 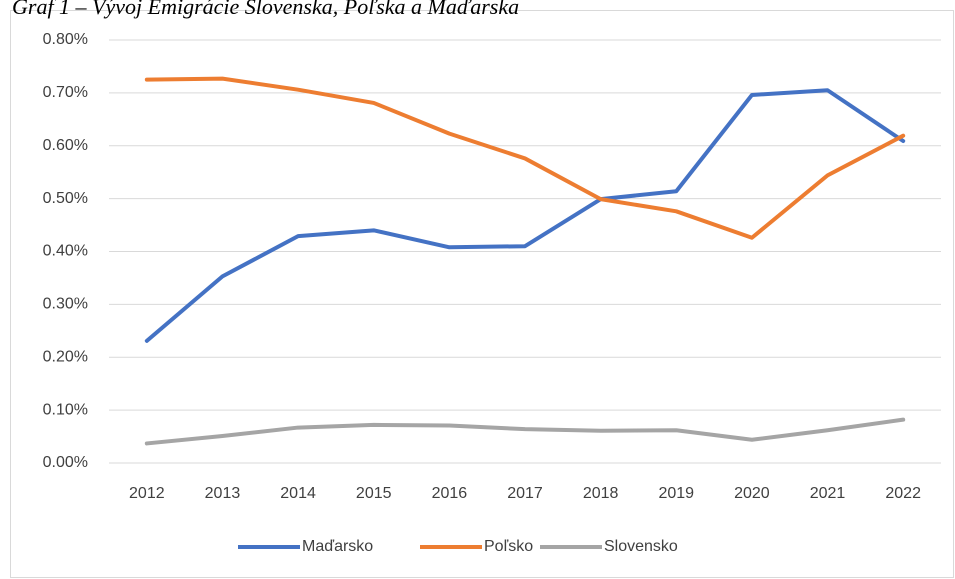 I want to click on y-tick-label: 0.60%, so click(x=65, y=145).